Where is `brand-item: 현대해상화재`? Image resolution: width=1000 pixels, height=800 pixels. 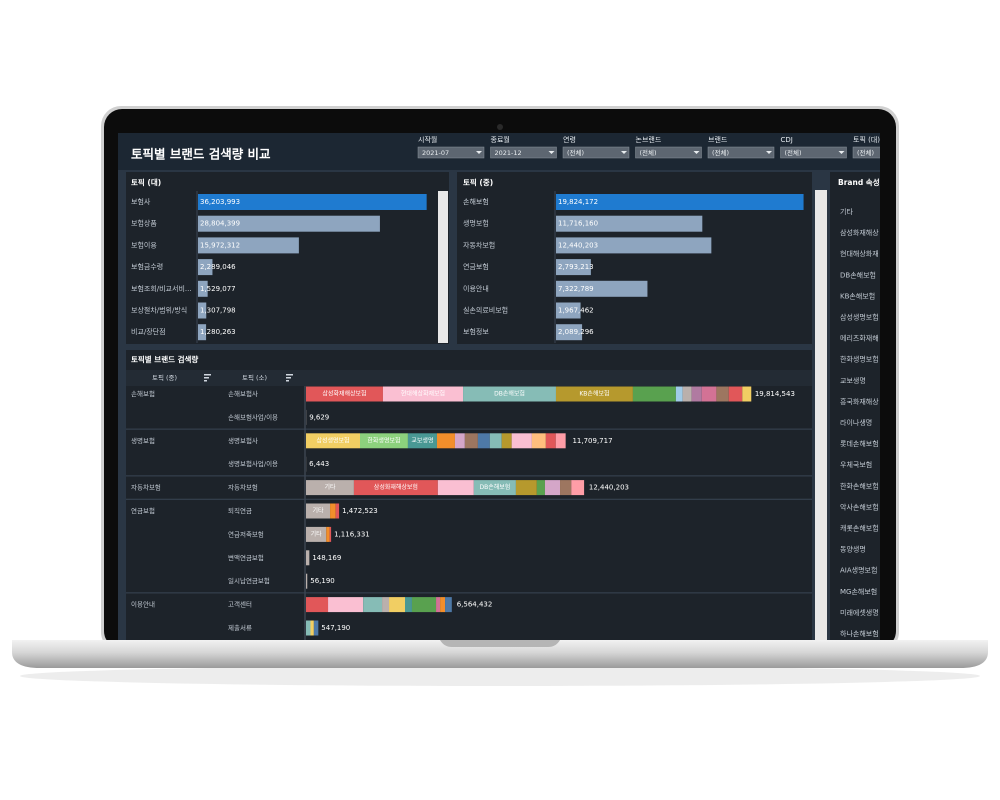
brand-item: 현대해상화재 is located at coordinates (859, 253).